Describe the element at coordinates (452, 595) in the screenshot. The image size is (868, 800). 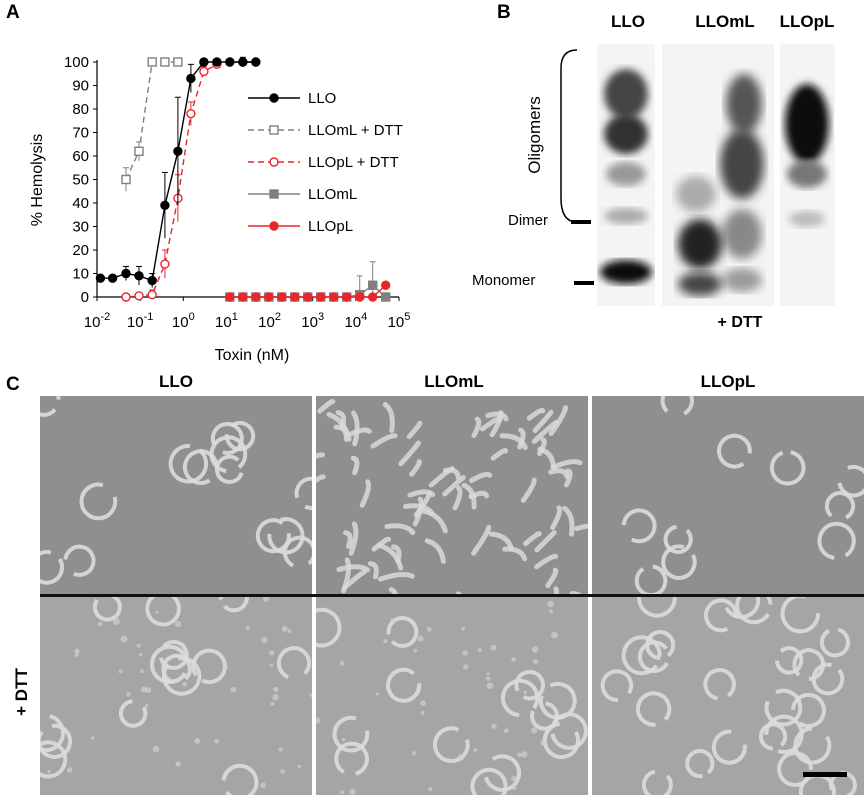
I see `em-row-divider` at that location.